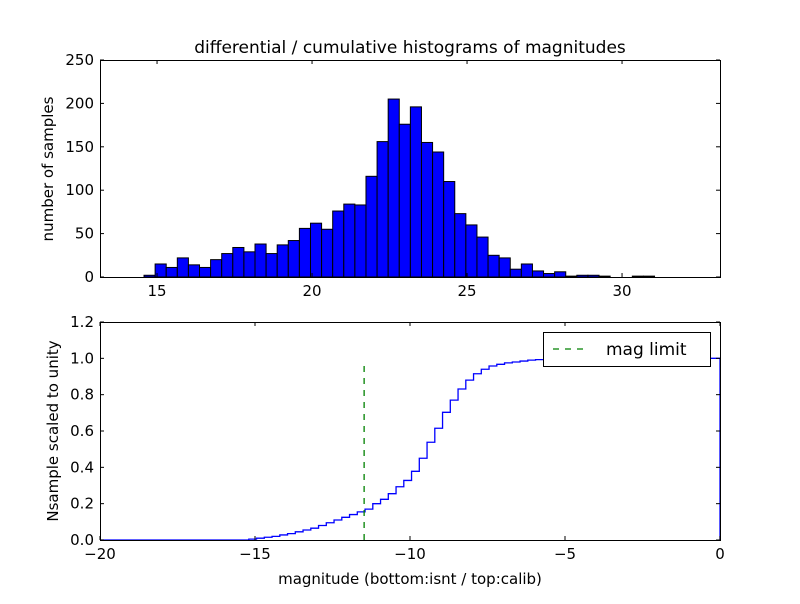  What do you see at coordinates (410, 579) in the screenshot?
I see `bottom-xlabel: magnitude (bottom:isnt / top:calib)` at bounding box center [410, 579].